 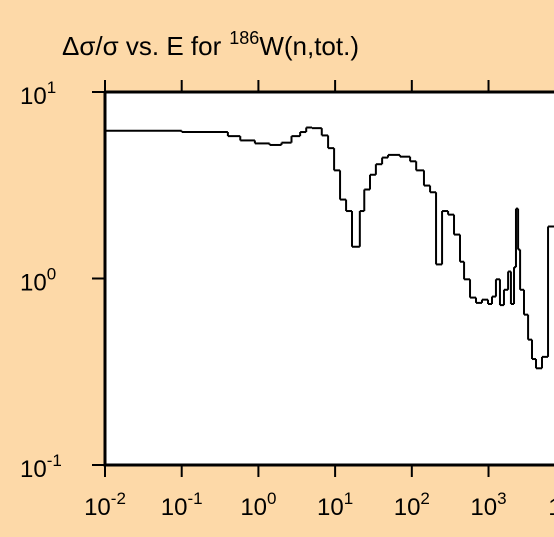 I want to click on tick-label: 10⁻², so click(x=105, y=505).